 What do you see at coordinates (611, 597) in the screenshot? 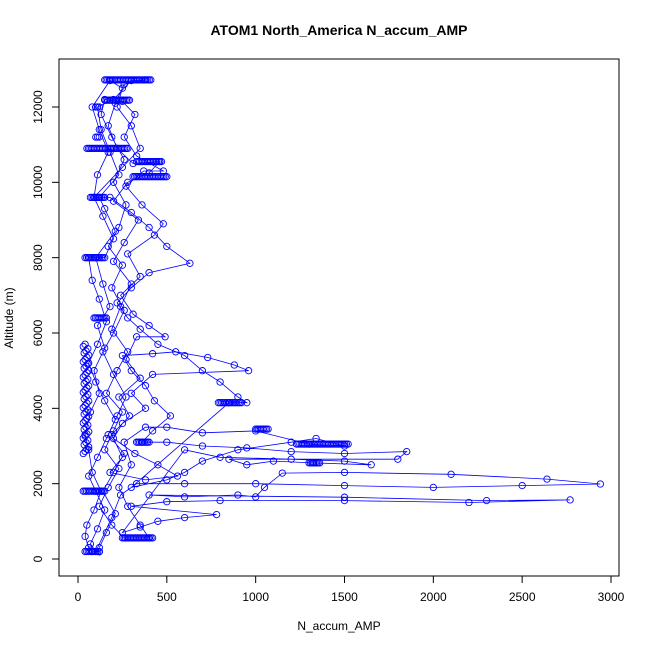
I see `x-tick-label: 3000` at bounding box center [611, 597].